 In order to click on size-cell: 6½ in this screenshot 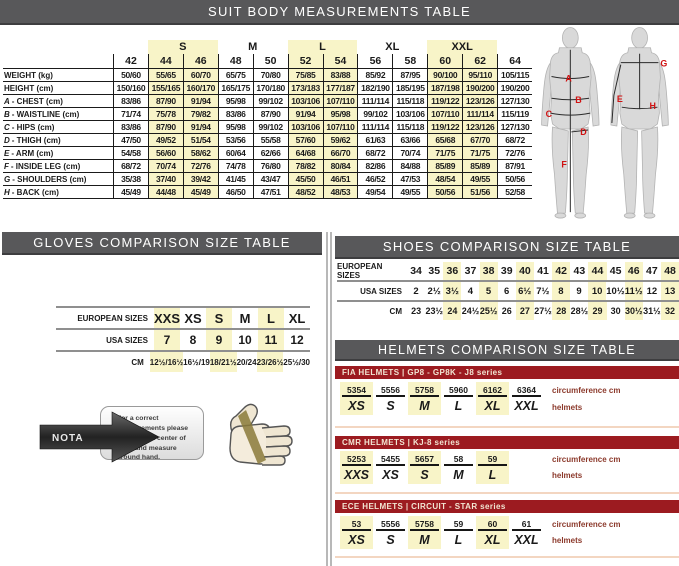, I will do `click(524, 291)`.